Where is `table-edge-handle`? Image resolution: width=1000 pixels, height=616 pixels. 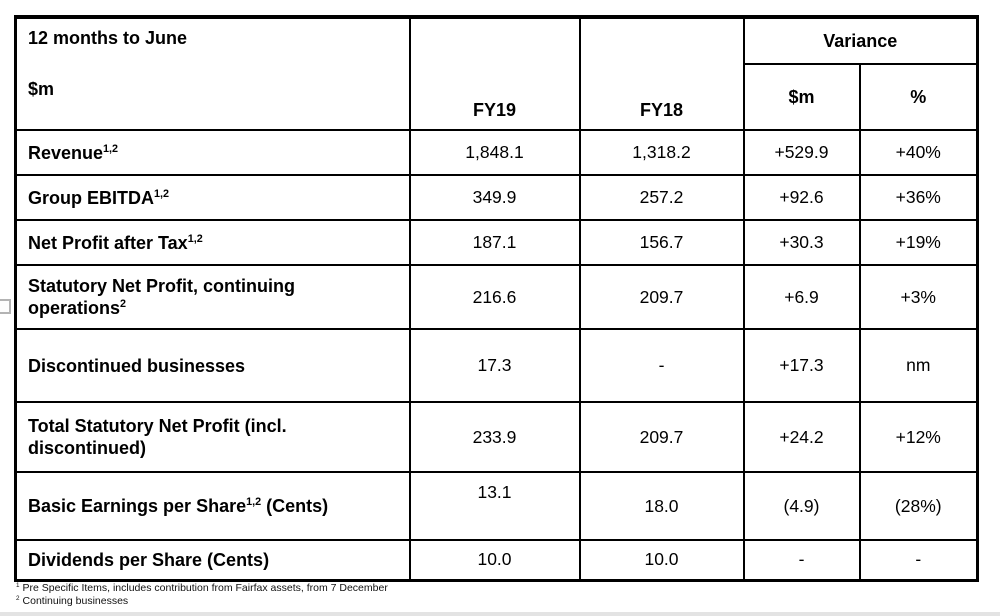 table-edge-handle is located at coordinates (5, 306).